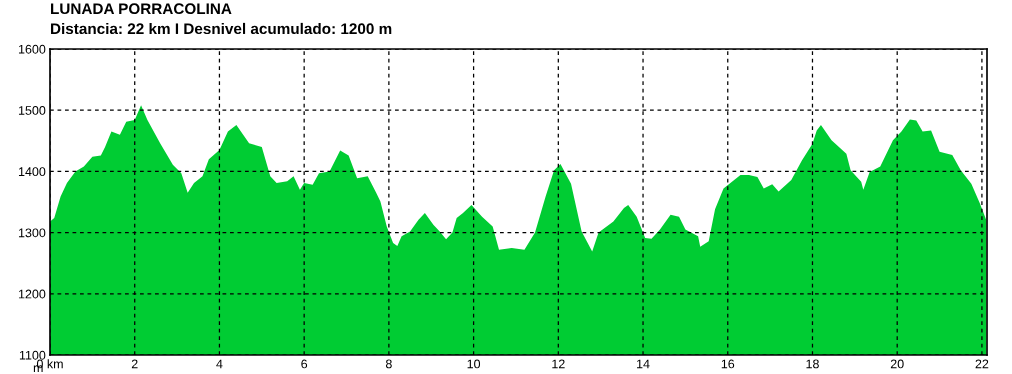 The width and height of the screenshot is (1012, 374). I want to click on y-tick-label: 1300, so click(32, 233).